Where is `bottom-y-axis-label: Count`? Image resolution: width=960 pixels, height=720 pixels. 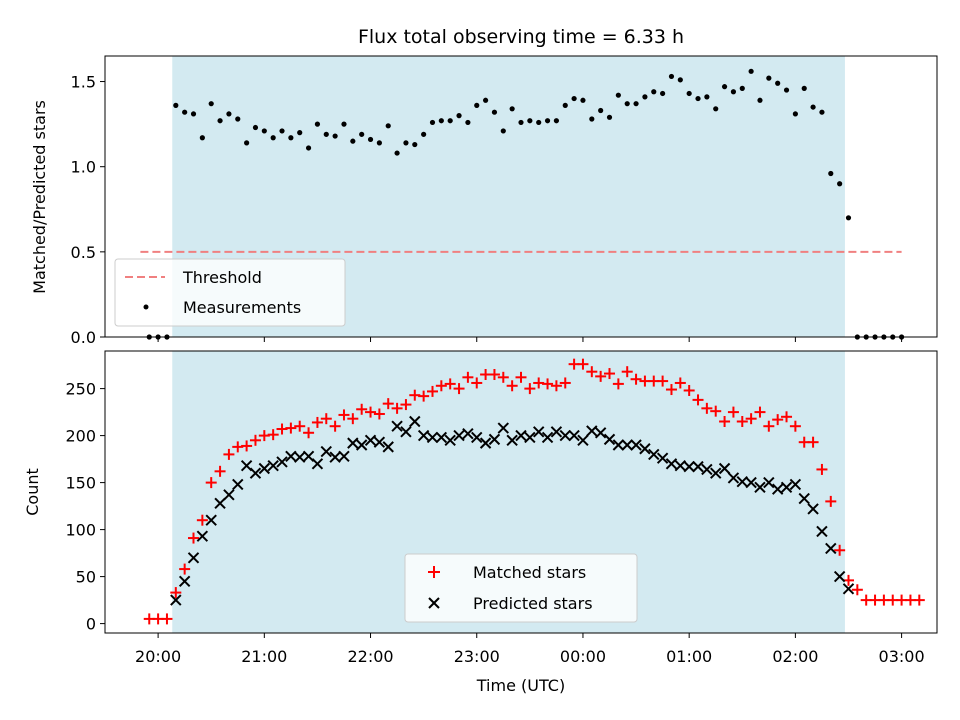
bottom-y-axis-label: Count is located at coordinates (32, 492).